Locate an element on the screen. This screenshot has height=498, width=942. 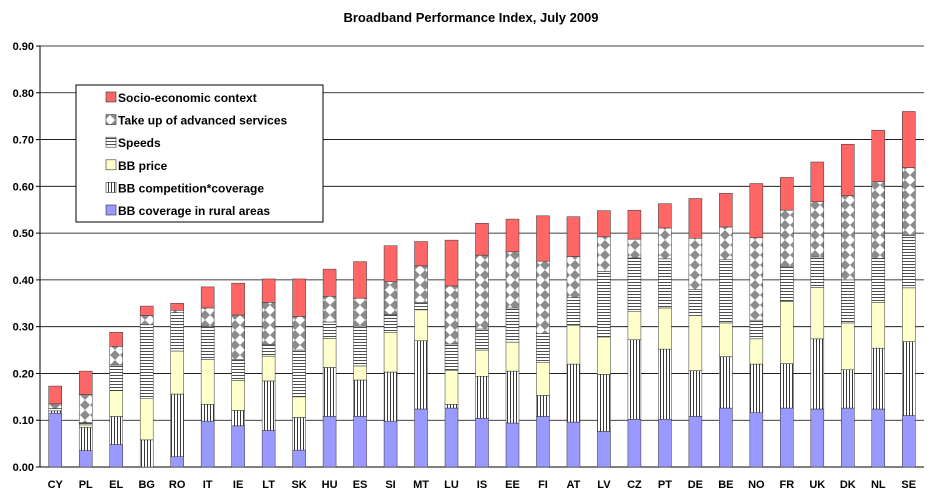
bar-segment-cy-s3 is located at coordinates (55, 410).